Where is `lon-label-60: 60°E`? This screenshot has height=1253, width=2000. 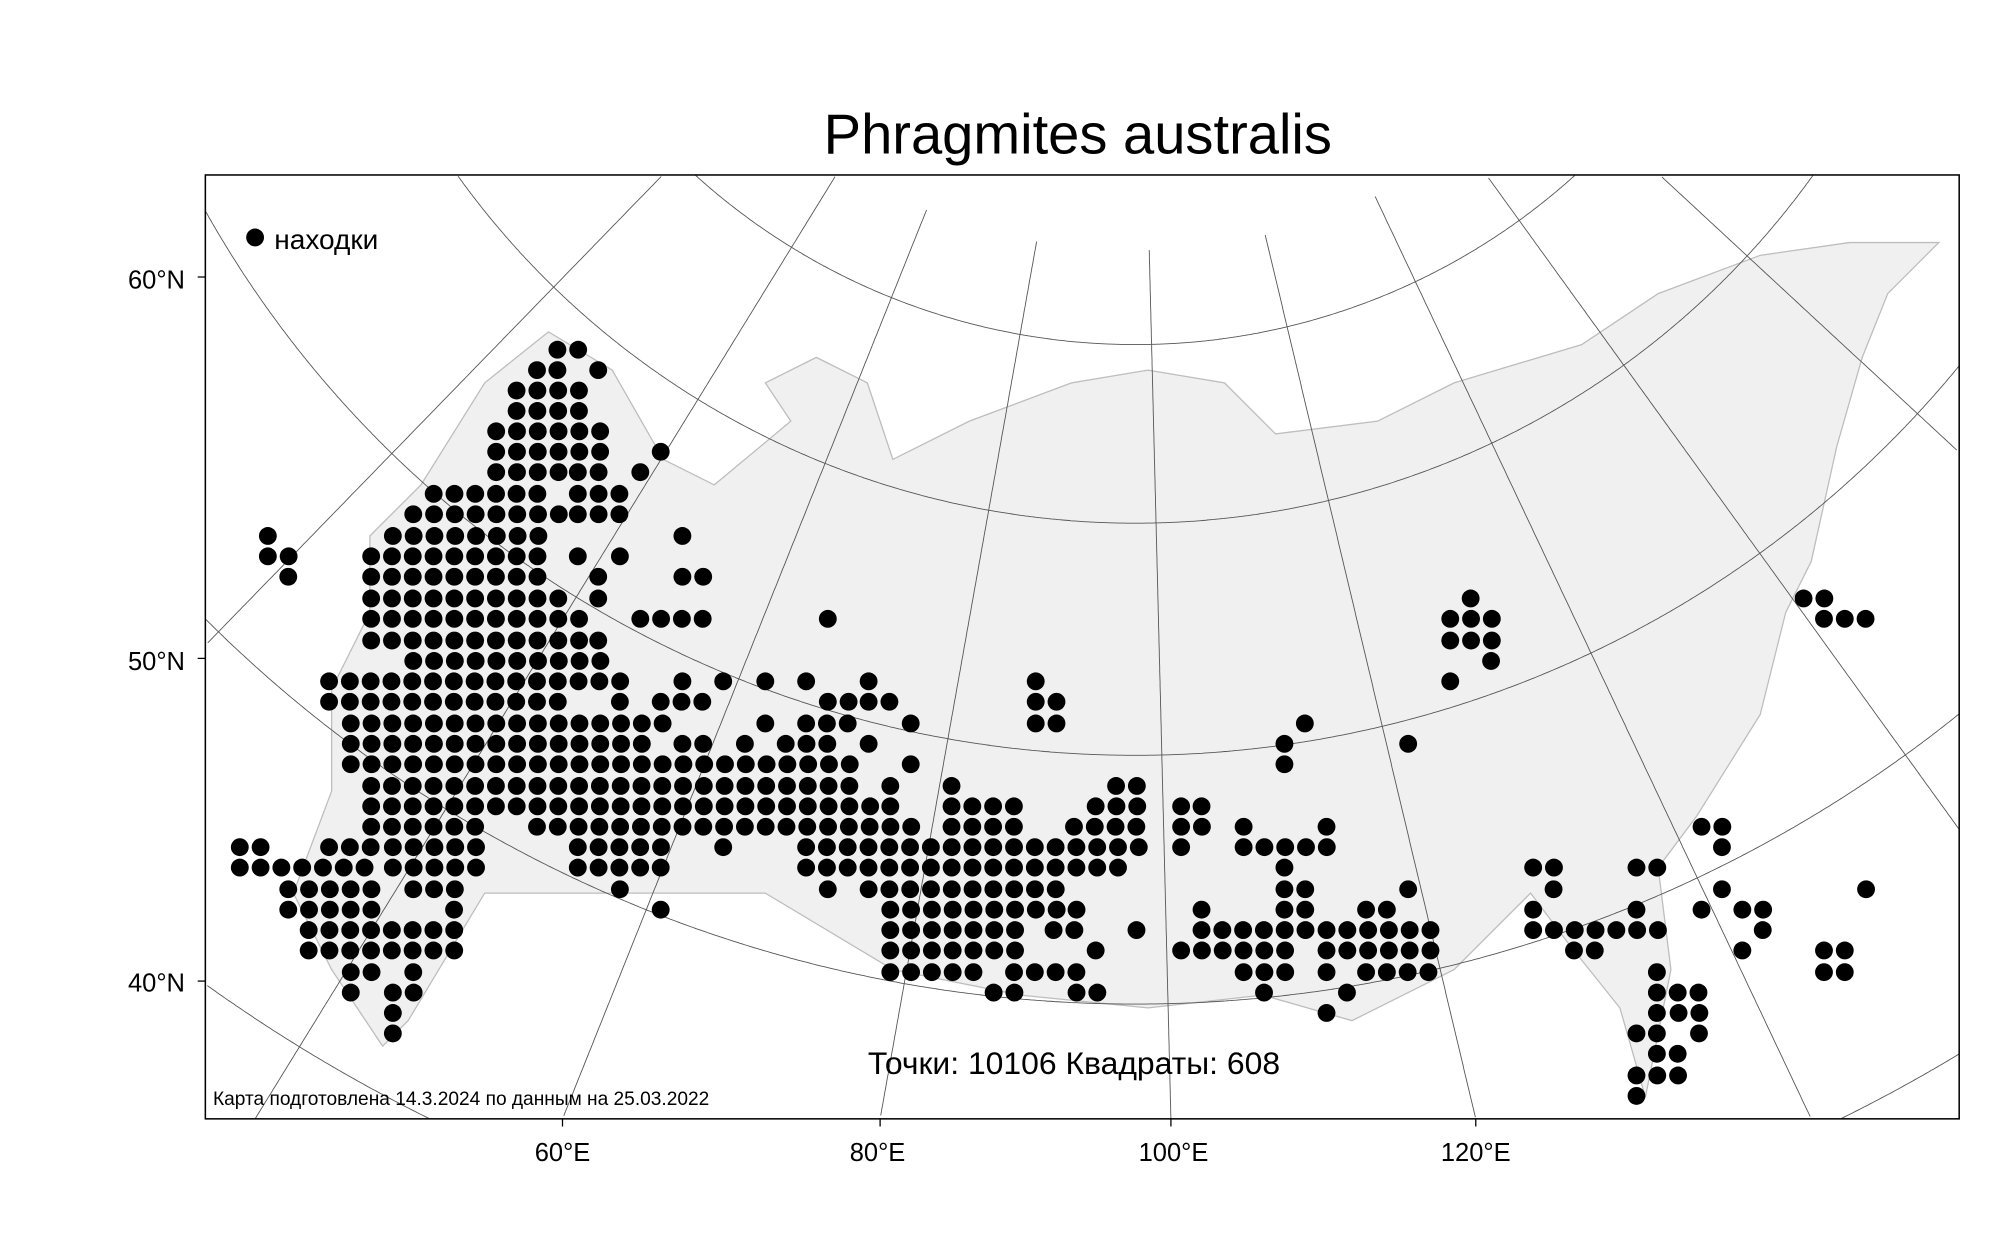
lon-label-60: 60°E is located at coordinates (563, 1153).